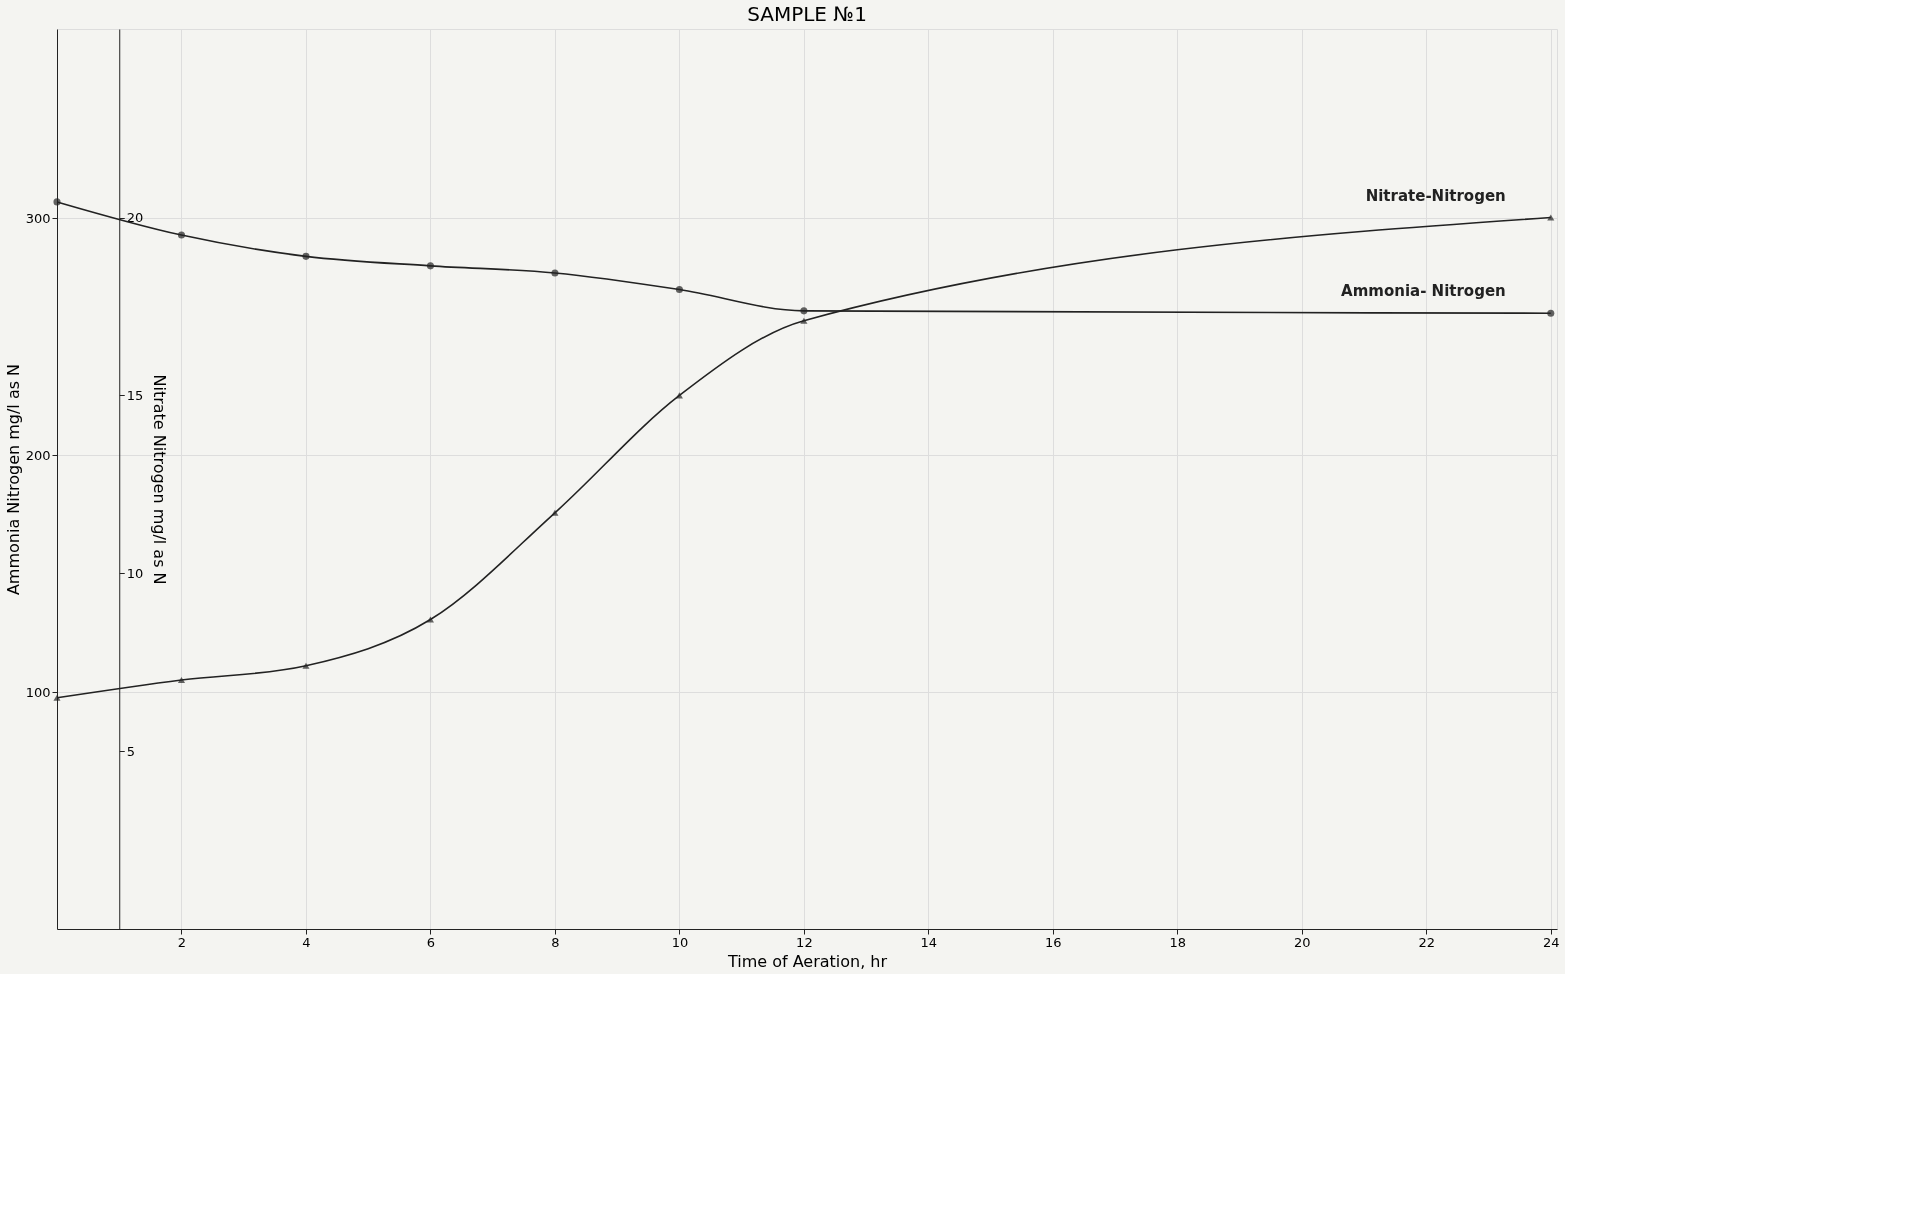 This screenshot has height=1222, width=1922. I want to click on y2-tick-label: 15, so click(135, 395).